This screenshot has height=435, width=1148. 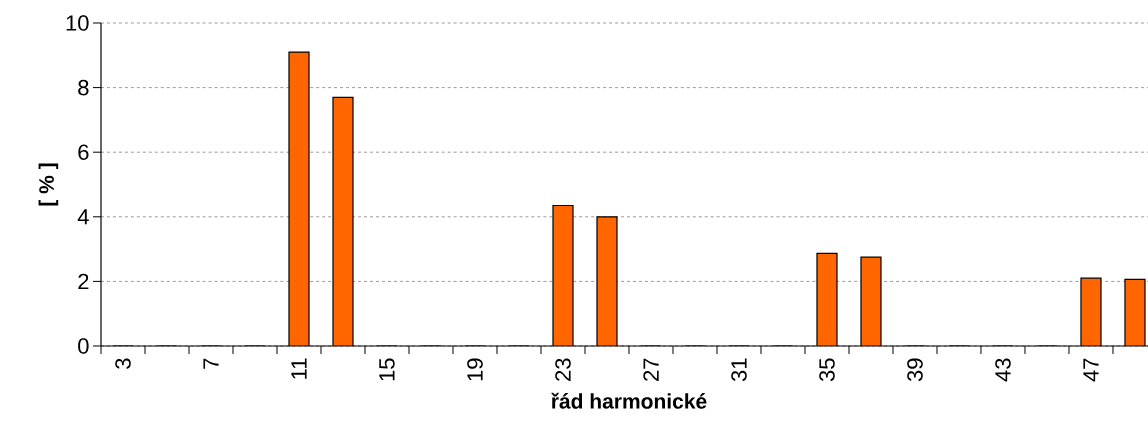 What do you see at coordinates (563, 369) in the screenshot?
I see `x-tick-label: 23` at bounding box center [563, 369].